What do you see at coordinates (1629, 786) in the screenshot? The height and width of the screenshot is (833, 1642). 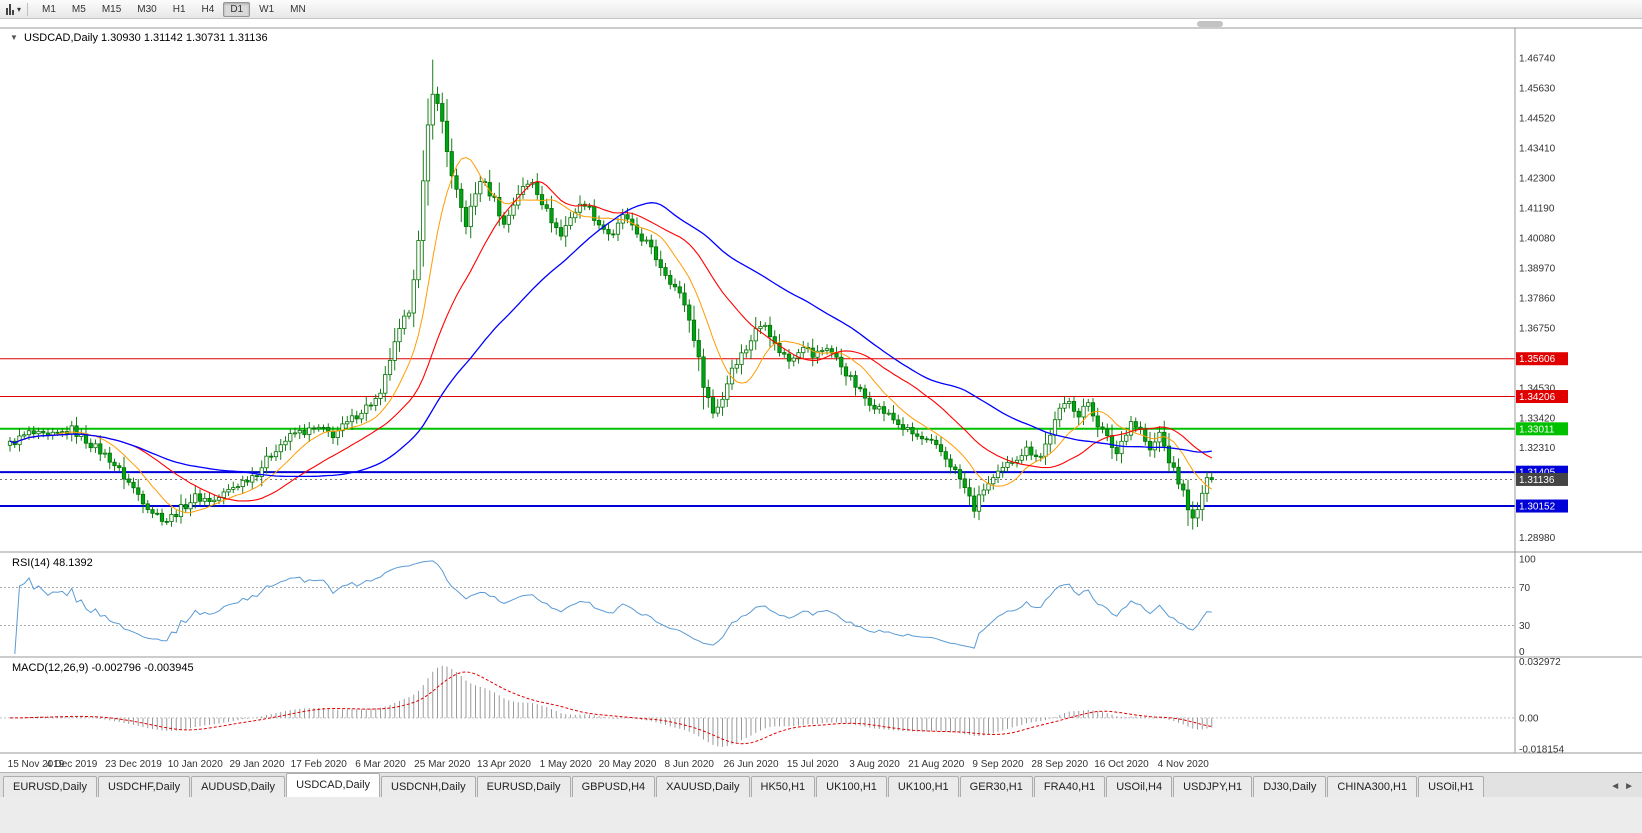 I see `tabs-scroll-right-icon: ►` at bounding box center [1629, 786].